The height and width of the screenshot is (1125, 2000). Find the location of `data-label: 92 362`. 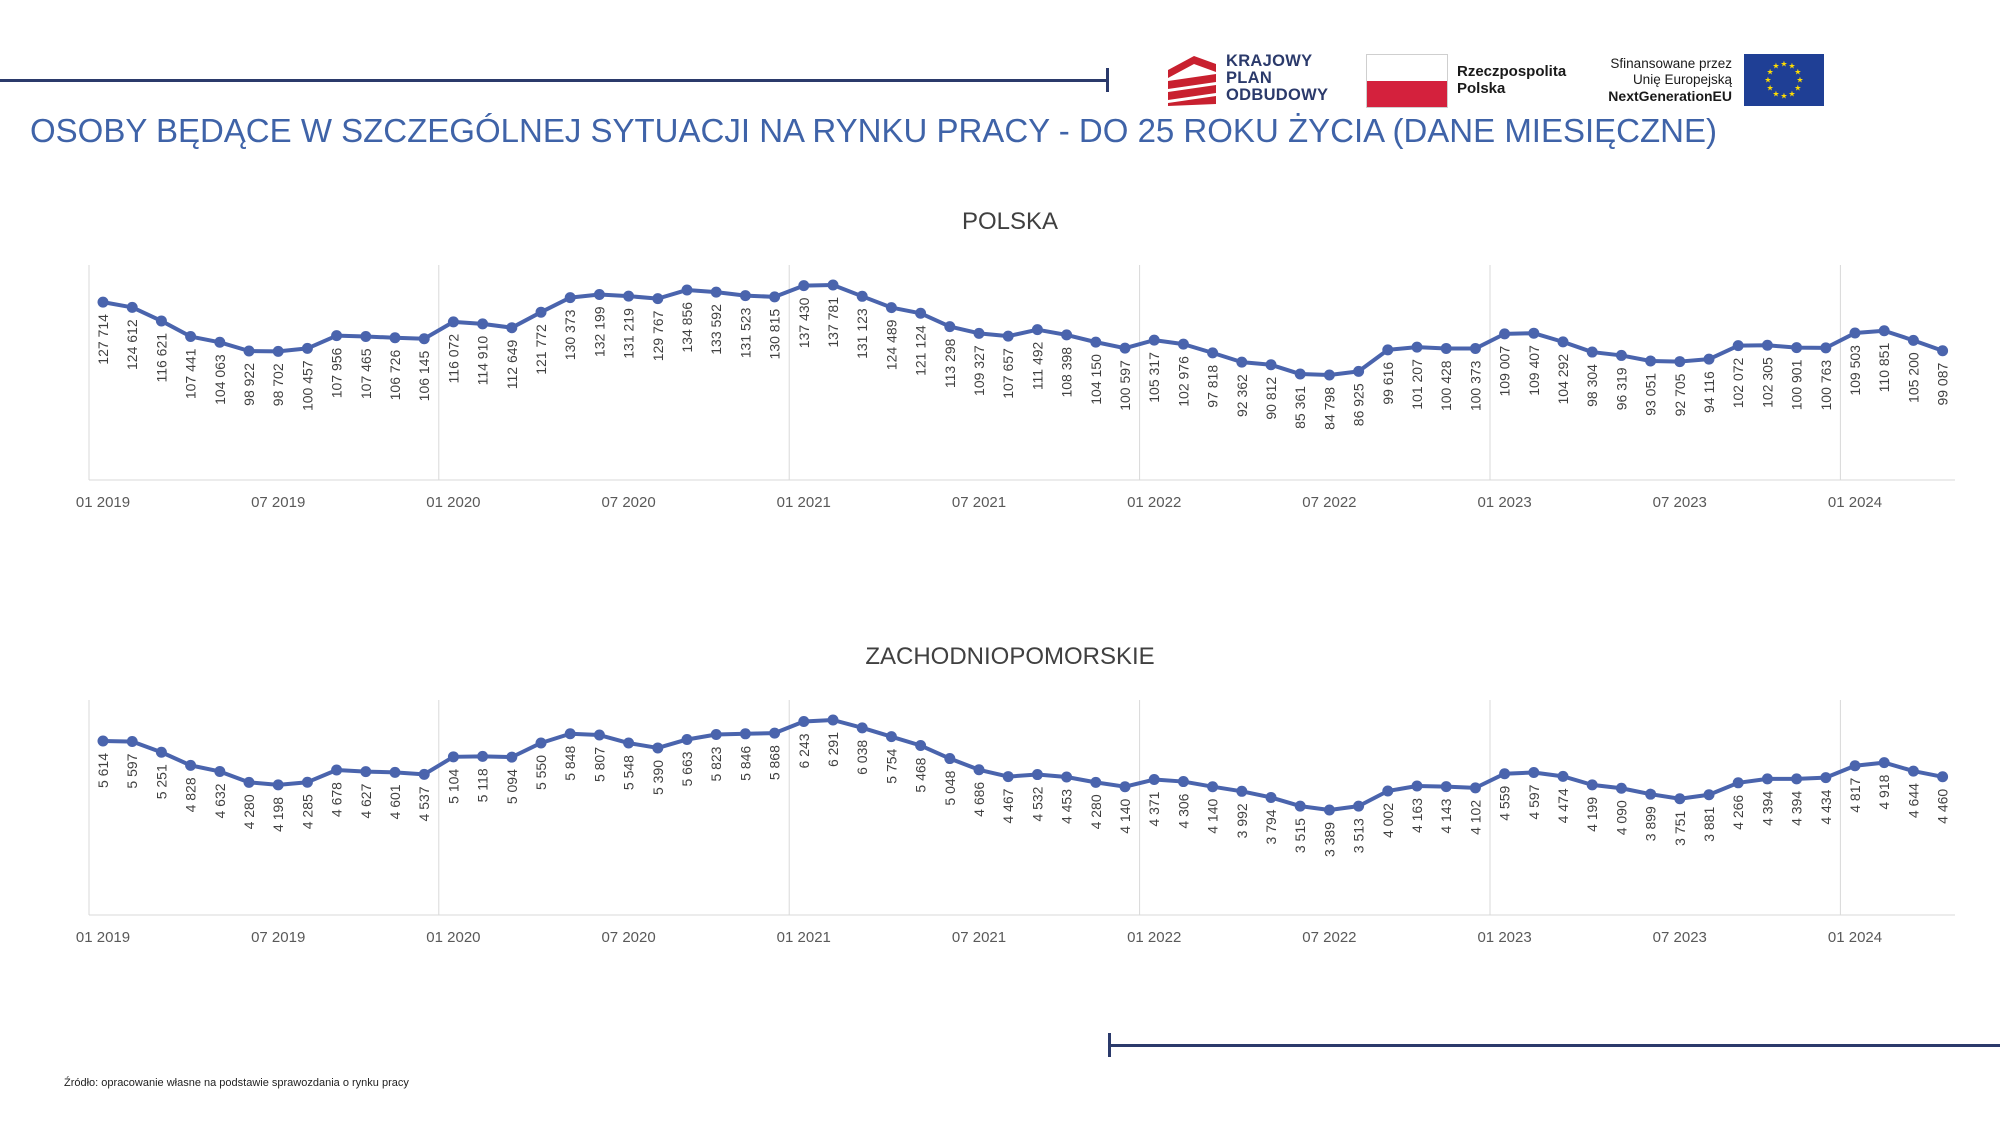

data-label: 92 362 is located at coordinates (1242, 395).